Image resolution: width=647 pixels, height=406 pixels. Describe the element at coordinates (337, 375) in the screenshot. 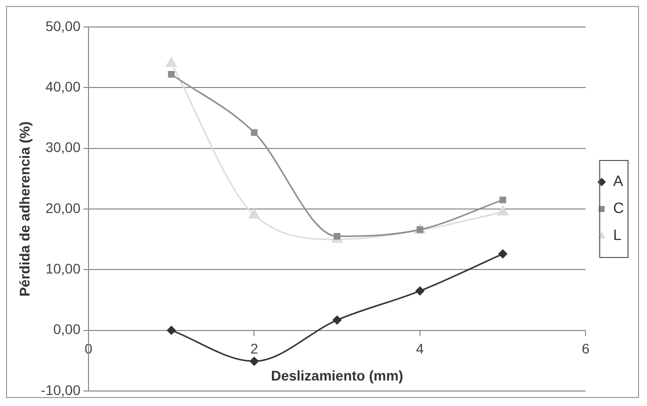

I see `x-axis-title: Deslizamiento (mm)` at that location.